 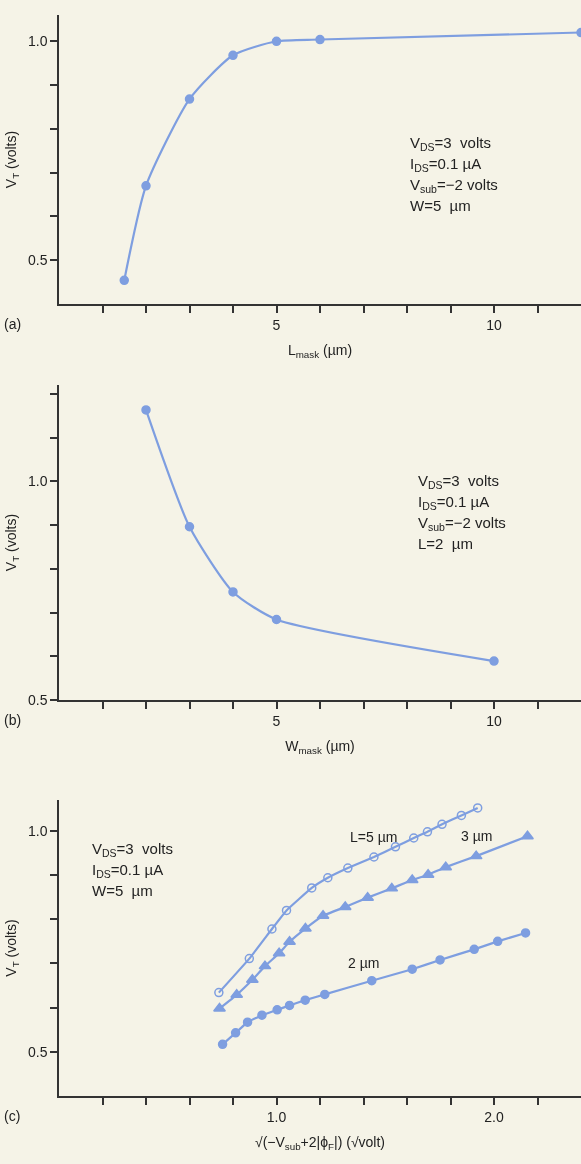 I want to click on x-axis-title: W$_{mask}$ (µm), so click(x=320, y=747).